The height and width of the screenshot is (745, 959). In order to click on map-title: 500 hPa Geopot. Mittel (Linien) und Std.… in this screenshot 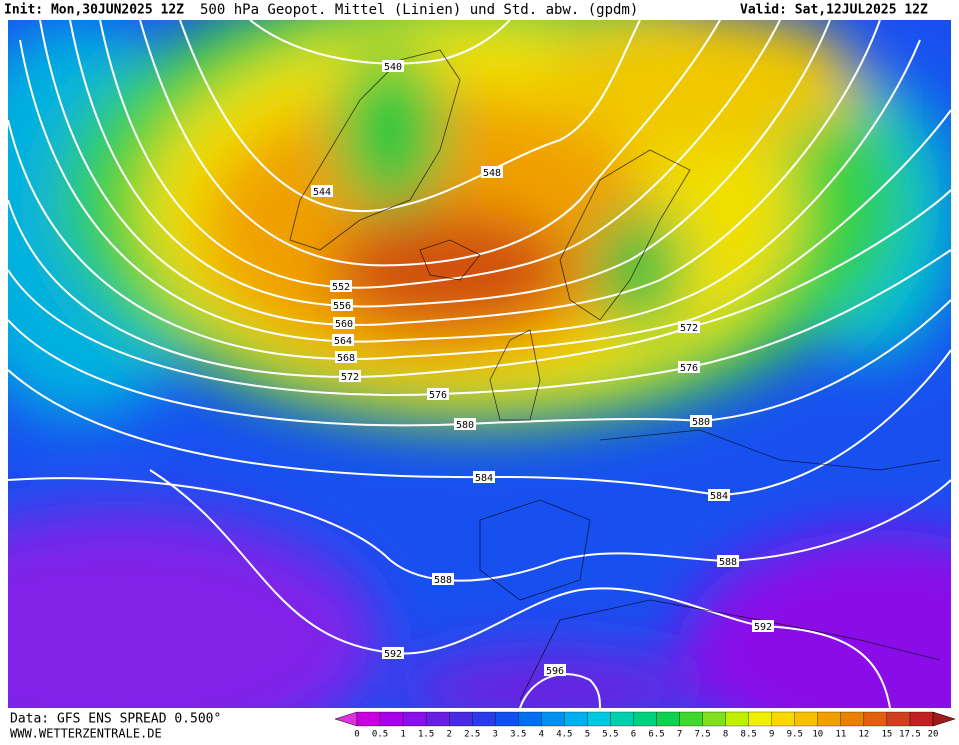, I will do `click(419, 10)`.